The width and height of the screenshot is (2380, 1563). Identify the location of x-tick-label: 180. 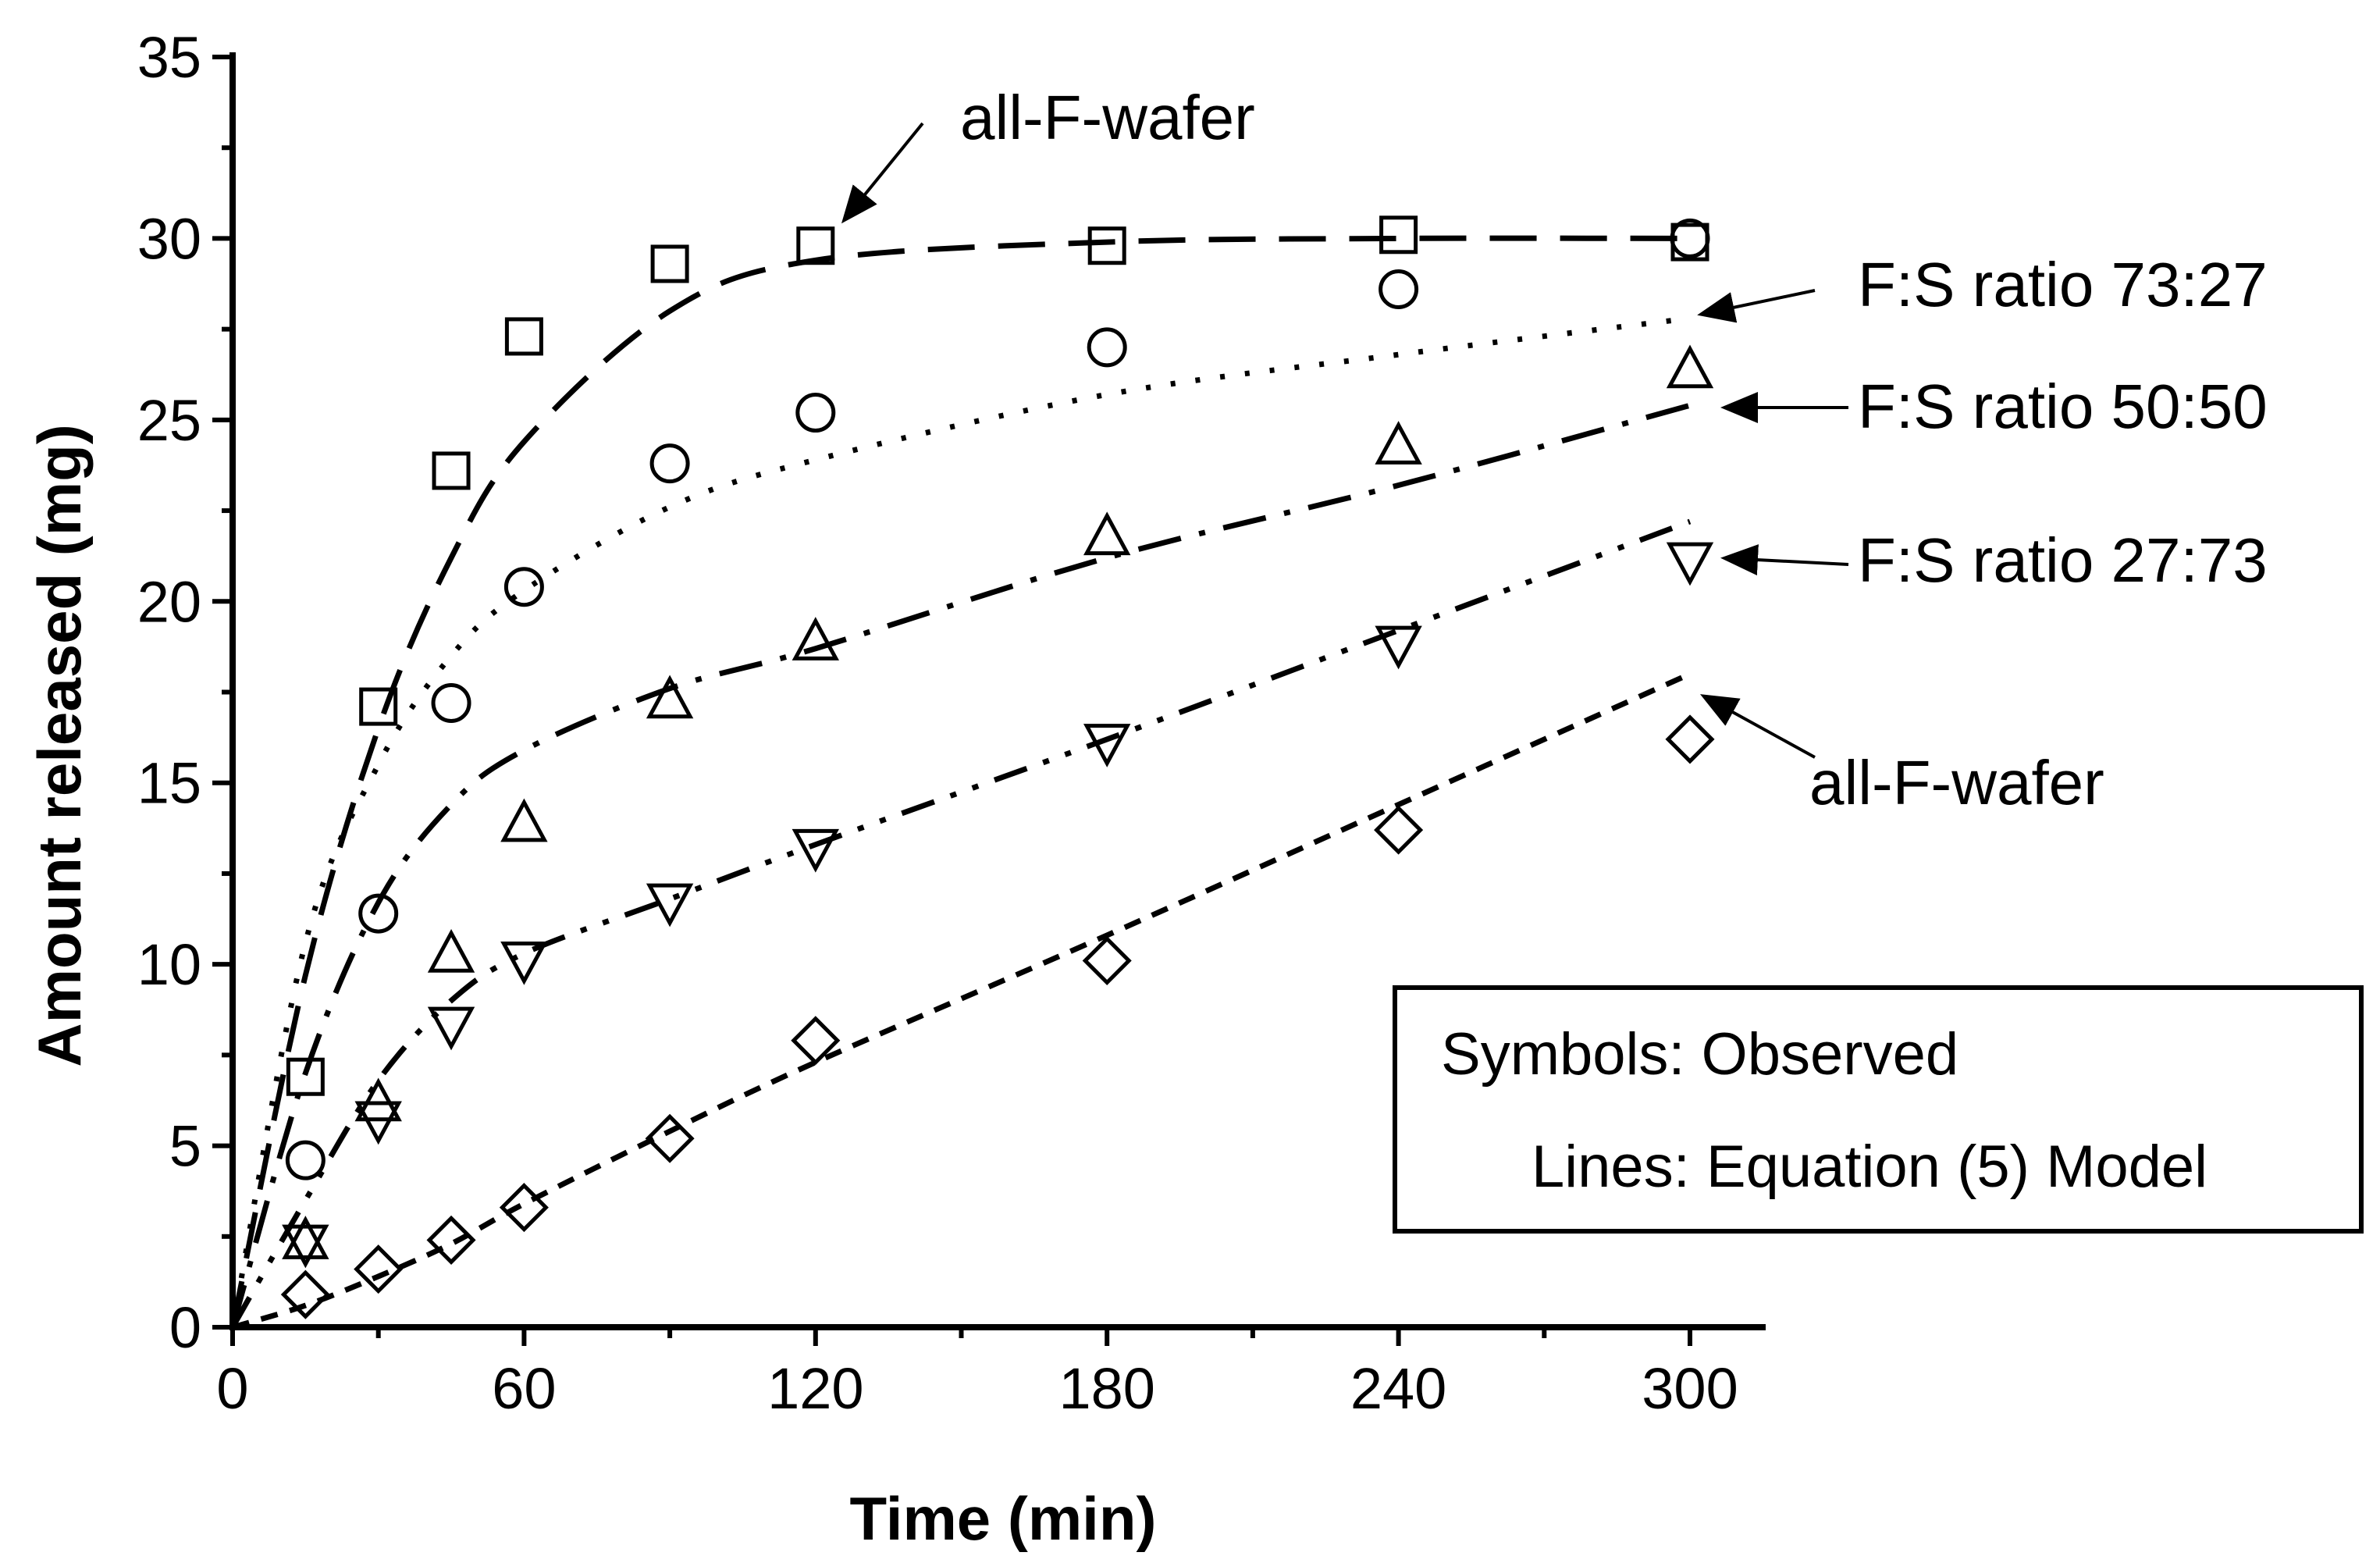
(1106, 1389).